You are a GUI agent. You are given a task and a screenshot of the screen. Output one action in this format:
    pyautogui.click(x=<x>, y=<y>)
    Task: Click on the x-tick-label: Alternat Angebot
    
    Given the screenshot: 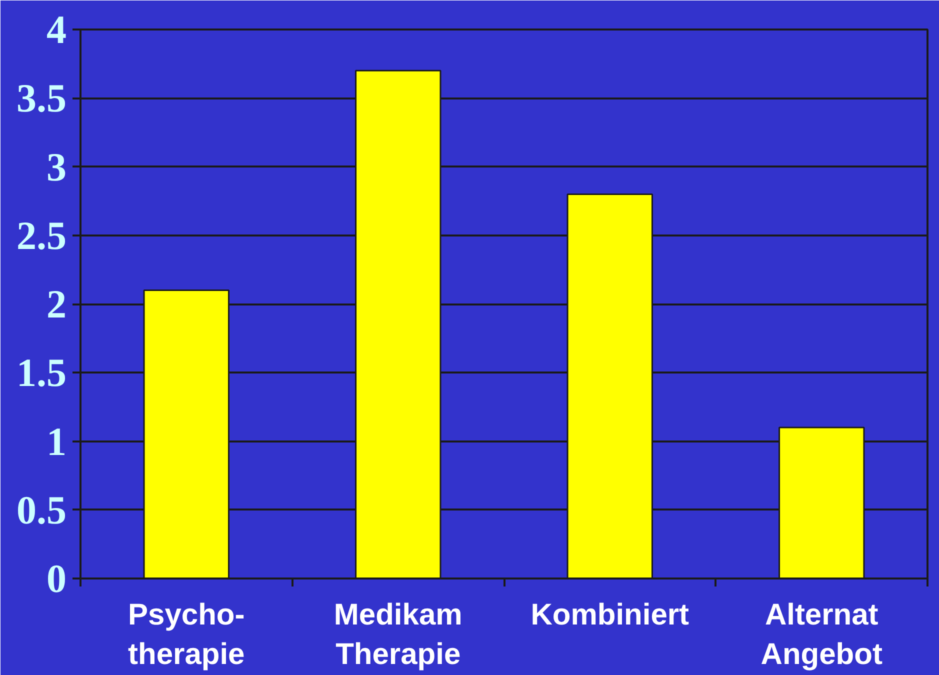 What is the action you would take?
    pyautogui.click(x=821, y=635)
    